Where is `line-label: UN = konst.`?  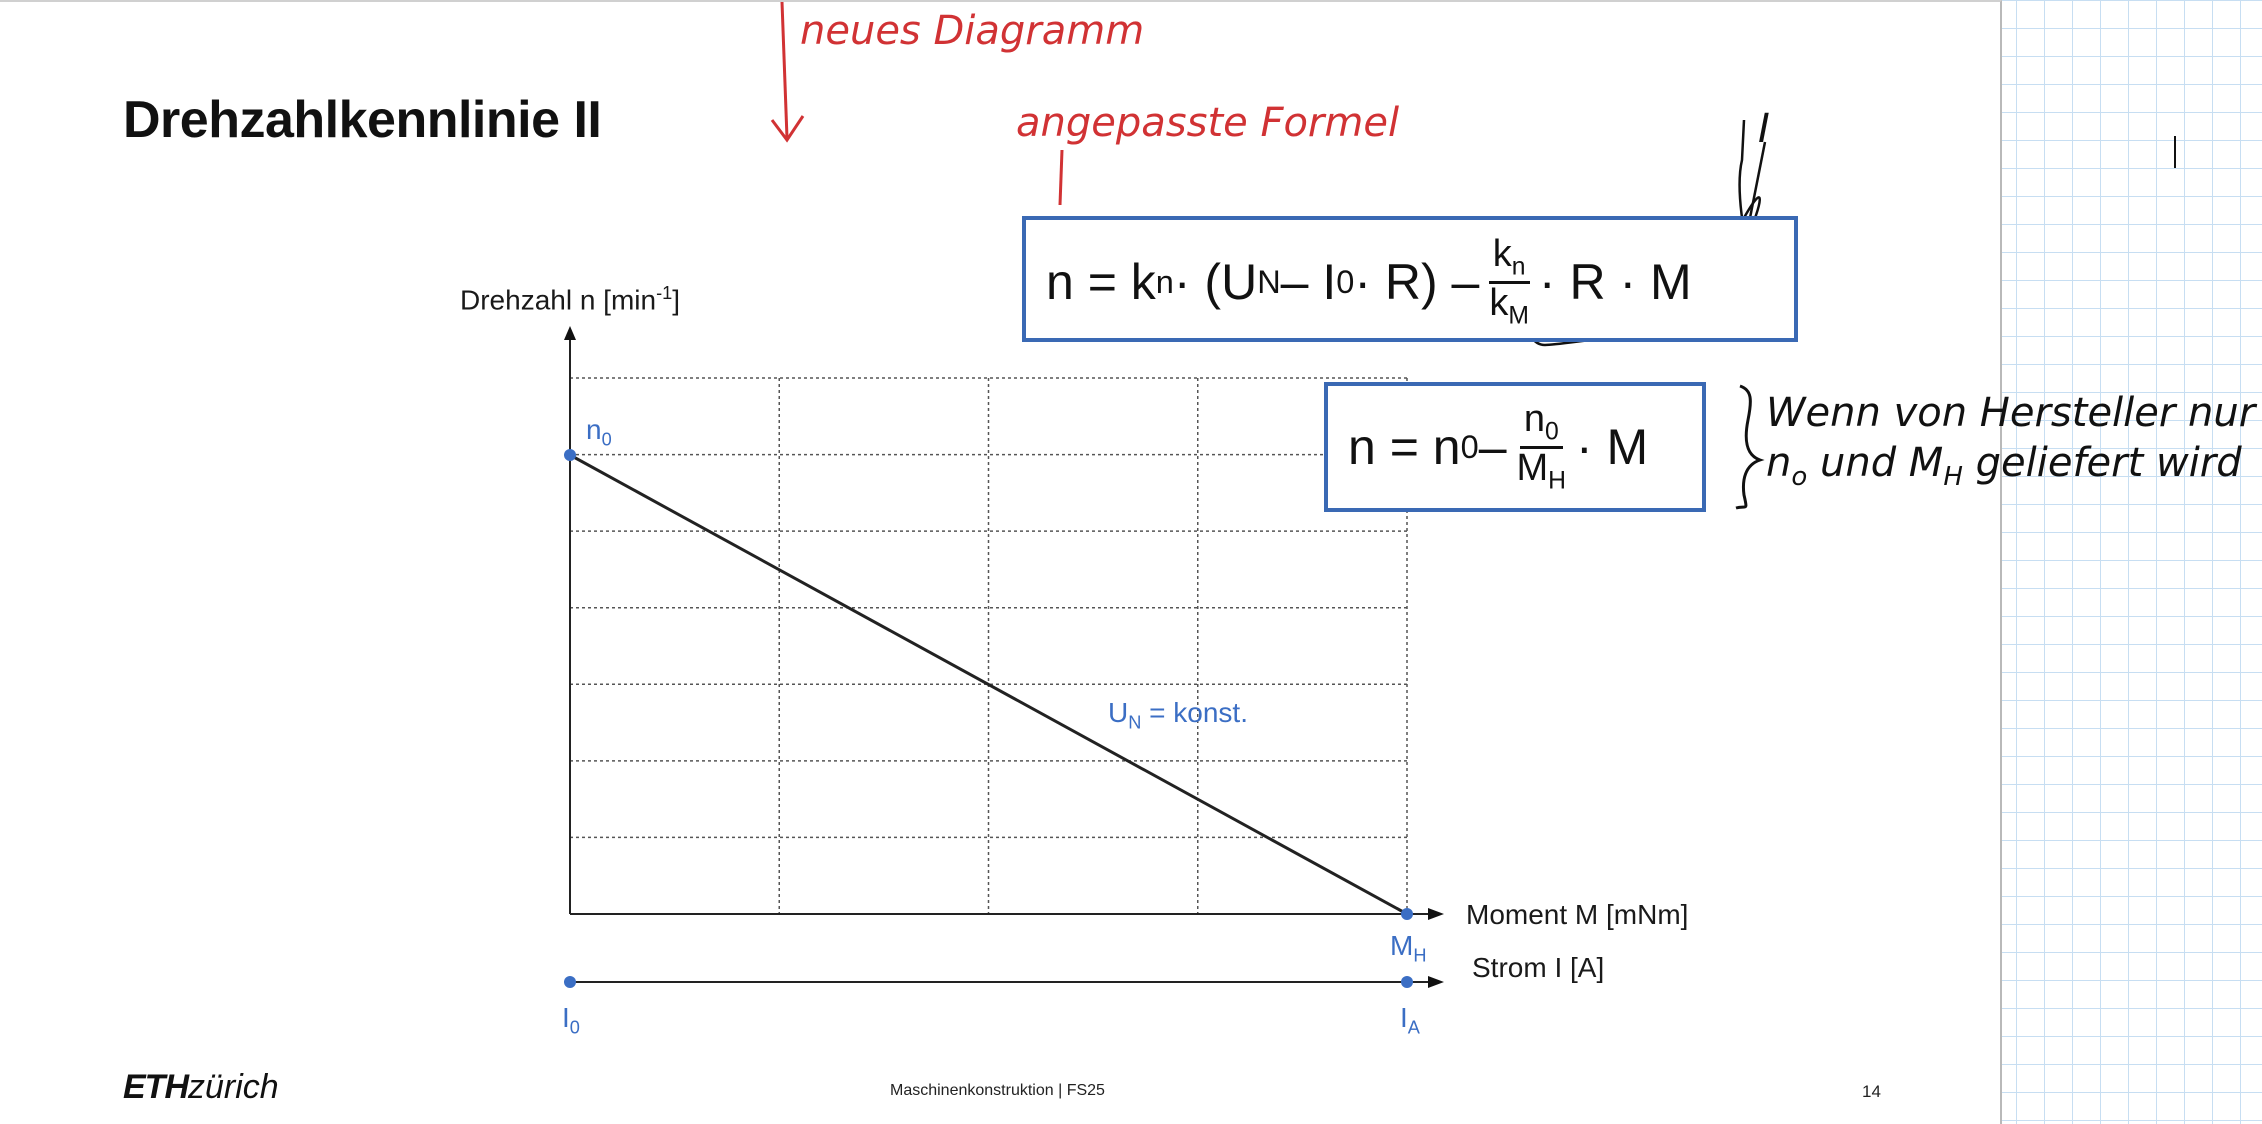 line-label: UN = konst. is located at coordinates (1178, 715).